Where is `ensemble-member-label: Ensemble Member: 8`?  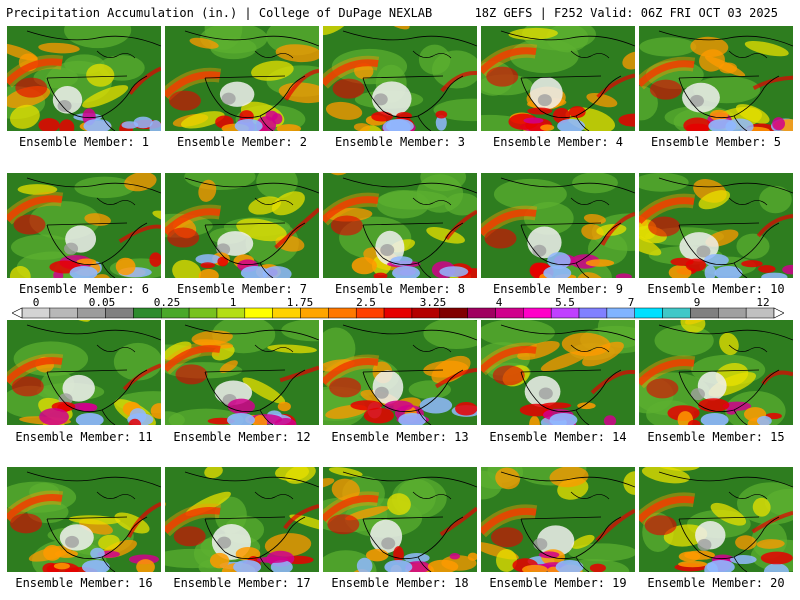 ensemble-member-label: Ensemble Member: 8 is located at coordinates (400, 289).